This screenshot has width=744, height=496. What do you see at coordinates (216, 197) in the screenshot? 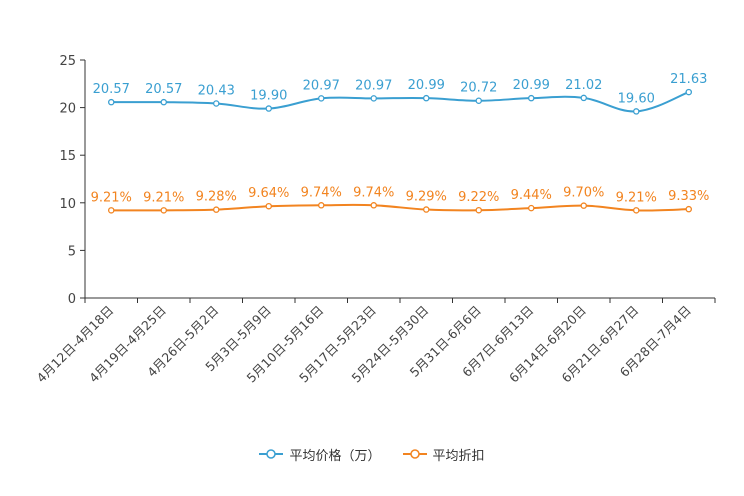
I see `data-label: 9.28%` at bounding box center [216, 197].